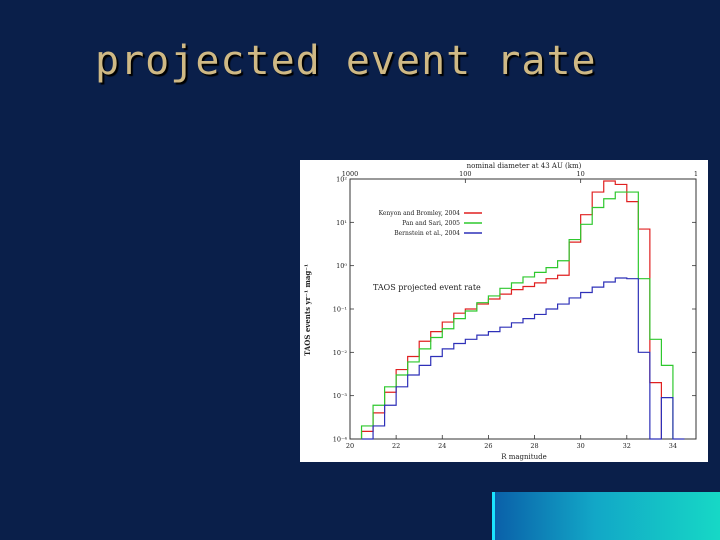 The image size is (720, 540). Describe the element at coordinates (442, 446) in the screenshot. I see `x-tick-label: 24` at that location.